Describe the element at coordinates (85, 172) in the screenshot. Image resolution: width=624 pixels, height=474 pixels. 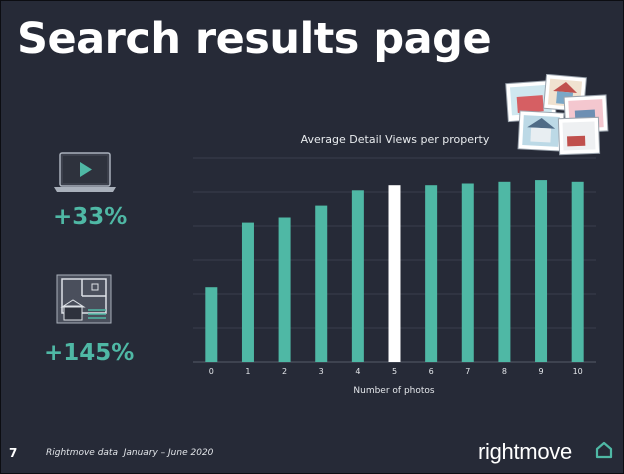
I see `laptop-video-icon` at that location.